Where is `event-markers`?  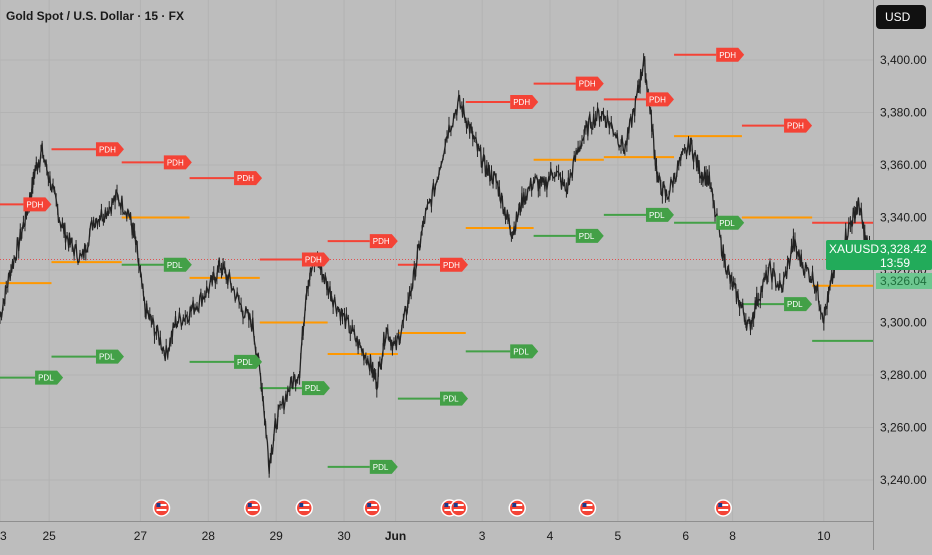 event-markers is located at coordinates (442, 508).